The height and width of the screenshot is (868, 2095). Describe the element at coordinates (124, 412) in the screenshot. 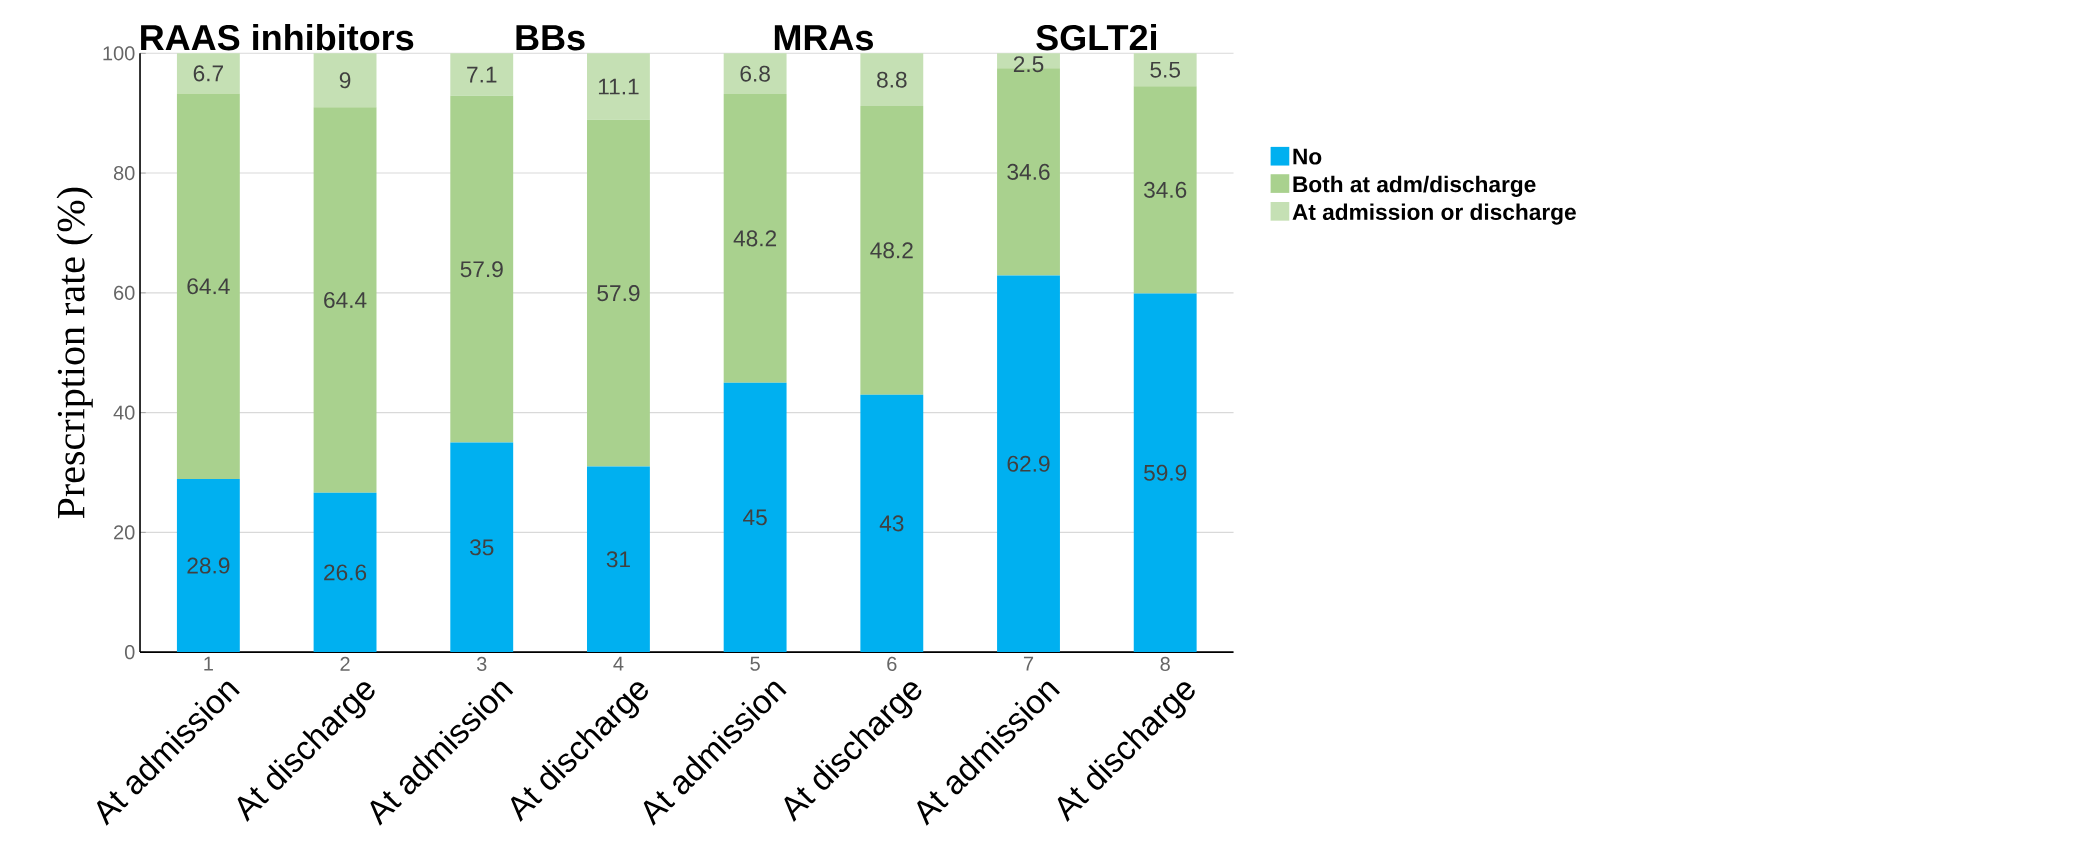

I see `y-tick-label: 40` at that location.